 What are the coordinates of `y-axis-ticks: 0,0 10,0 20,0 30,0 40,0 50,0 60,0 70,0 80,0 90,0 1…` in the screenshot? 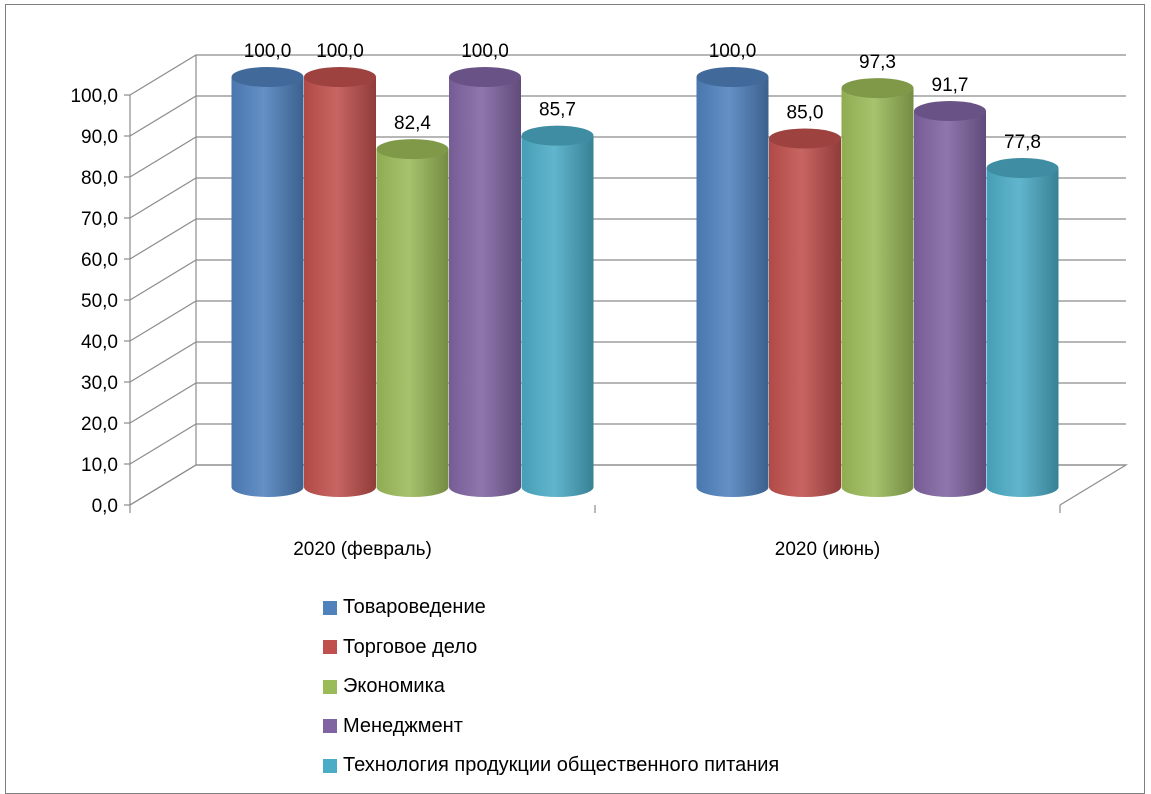 It's located at (100, 301).